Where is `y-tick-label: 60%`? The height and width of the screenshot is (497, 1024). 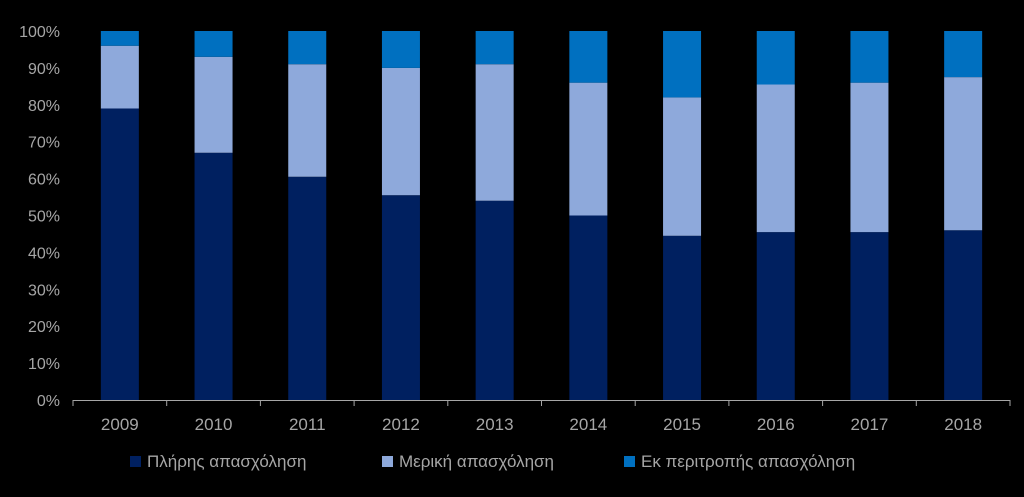 y-tick-label: 60% is located at coordinates (44, 180).